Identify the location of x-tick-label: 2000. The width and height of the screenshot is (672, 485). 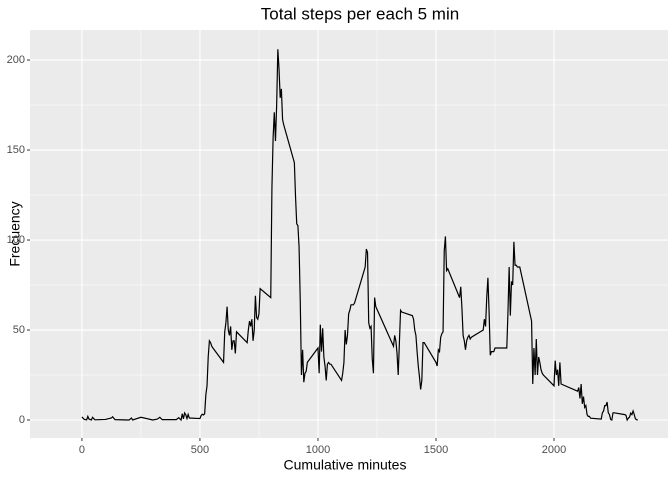
(554, 450).